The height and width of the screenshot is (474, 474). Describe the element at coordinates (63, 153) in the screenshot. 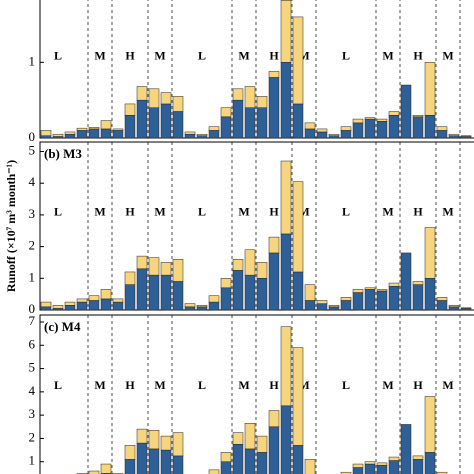

I see `panel-label: (b) M3` at that location.